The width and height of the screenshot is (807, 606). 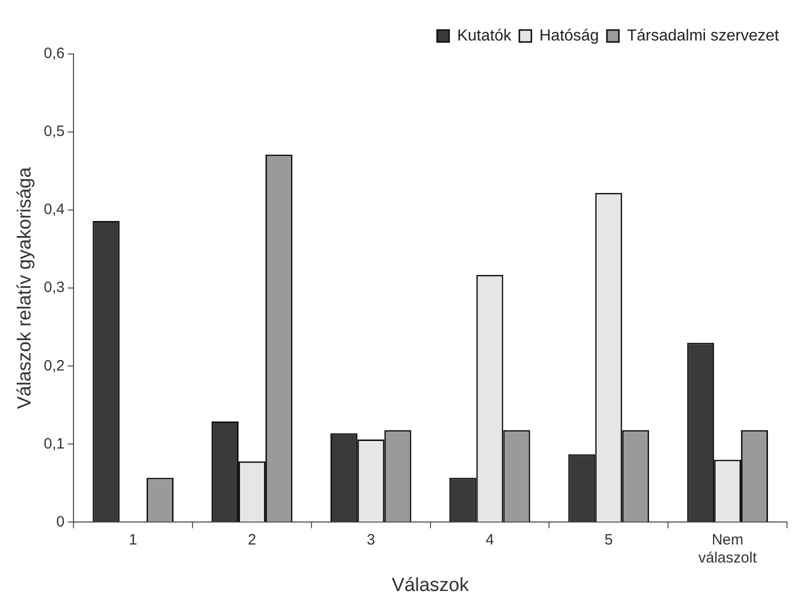 What do you see at coordinates (54, 287) in the screenshot?
I see `y-tick-label: 0,3` at bounding box center [54, 287].